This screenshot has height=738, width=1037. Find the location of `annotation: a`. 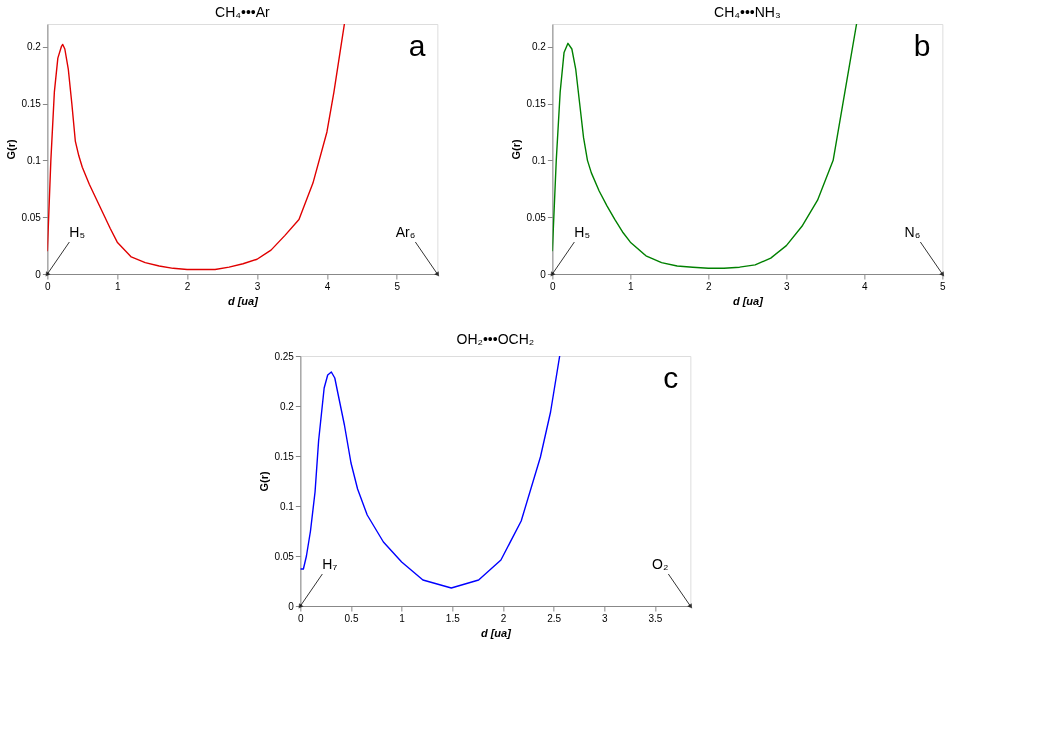

annotation: a is located at coordinates (417, 45).